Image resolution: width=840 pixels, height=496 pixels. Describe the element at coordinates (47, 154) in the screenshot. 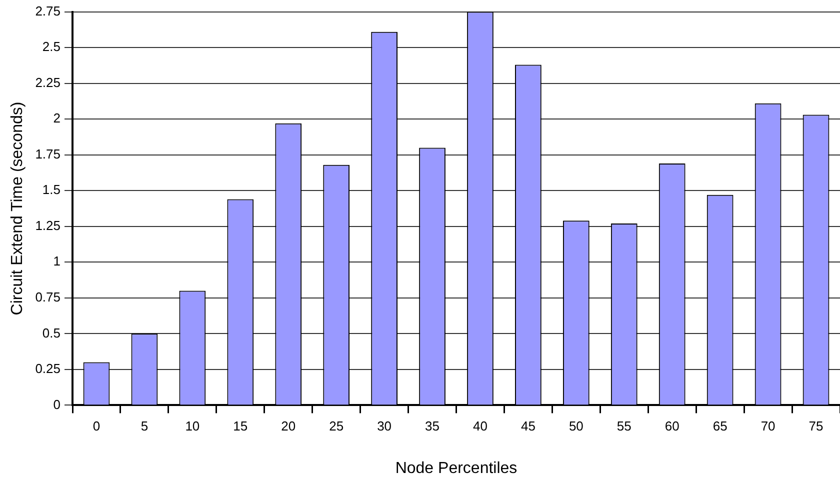

I see `y-tick-label: 1.75` at that location.